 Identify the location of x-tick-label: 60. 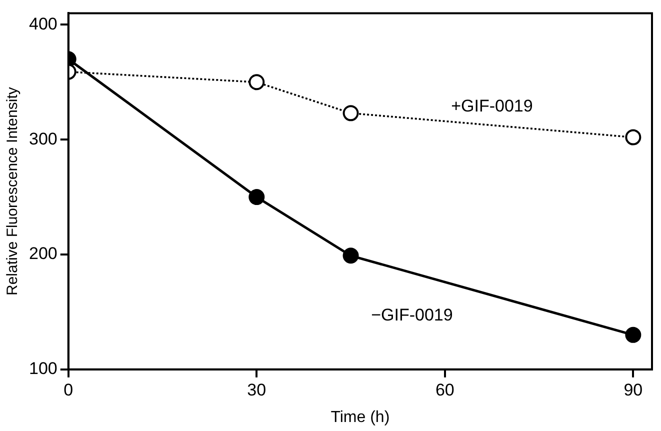
(444, 390).